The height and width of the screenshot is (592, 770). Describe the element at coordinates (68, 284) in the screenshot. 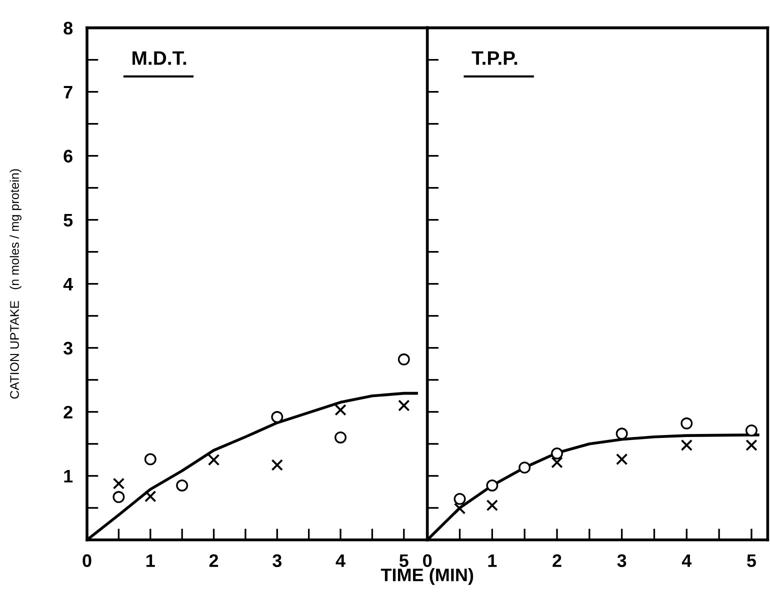

I see `y-tick-label: 4` at that location.